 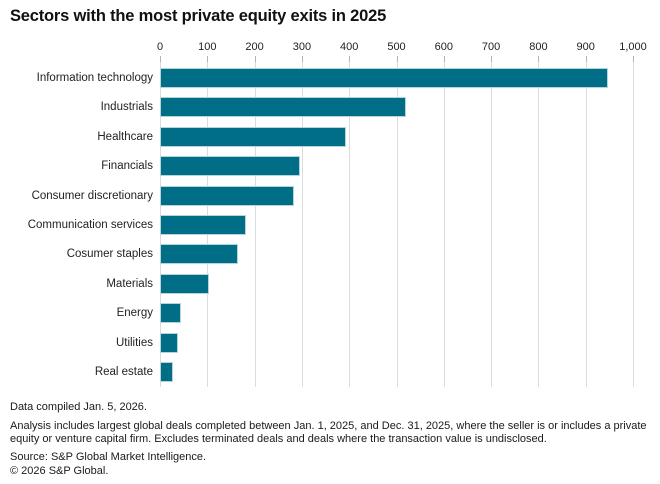 What do you see at coordinates (160, 47) in the screenshot?
I see `x-axis-tick-label: 0` at bounding box center [160, 47].